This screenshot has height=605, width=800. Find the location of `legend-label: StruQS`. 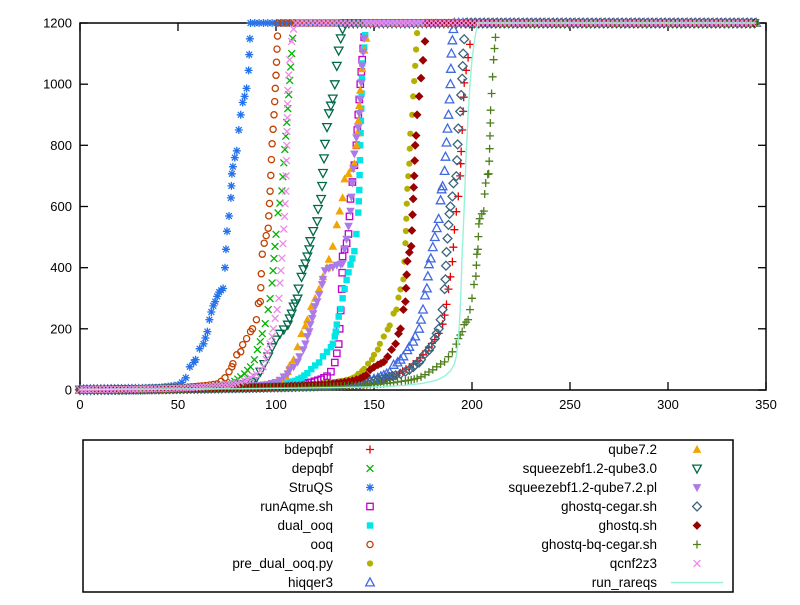

legend-label: StruQS is located at coordinates (311, 487).